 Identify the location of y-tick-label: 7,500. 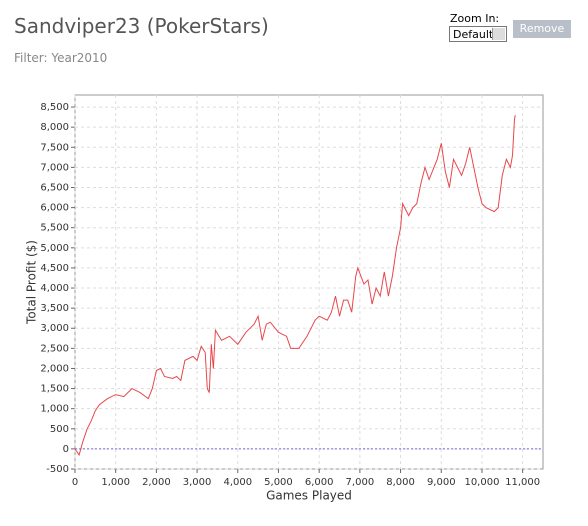
(54, 147).